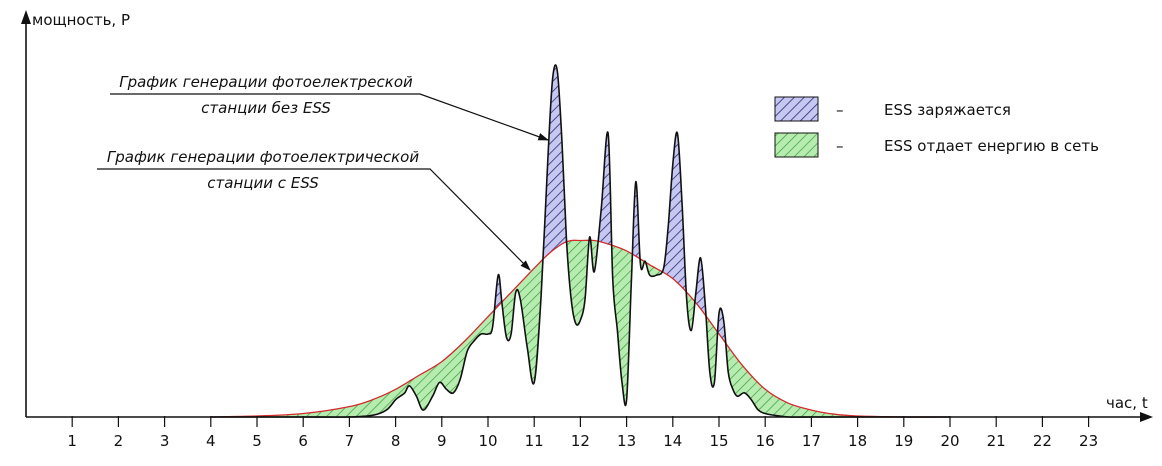  I want to click on annotation-1-leader, so click(330, 117).